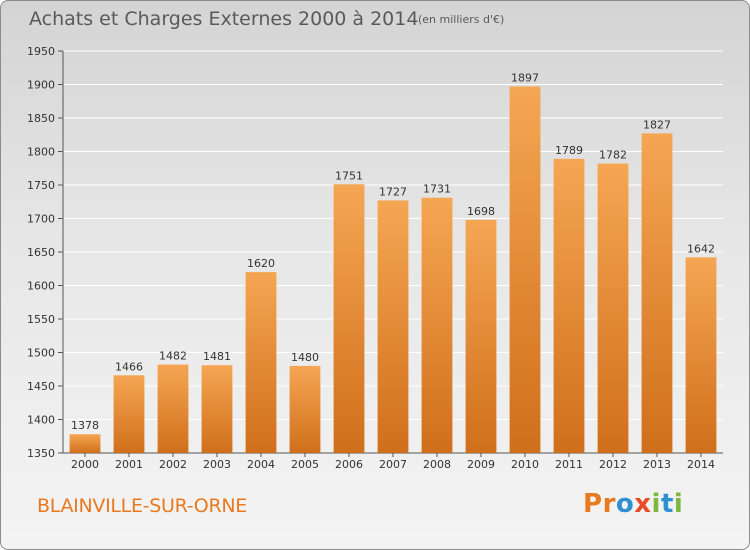 The height and width of the screenshot is (550, 750). Describe the element at coordinates (643, 504) in the screenshot. I see `brand-letter: x` at that location.